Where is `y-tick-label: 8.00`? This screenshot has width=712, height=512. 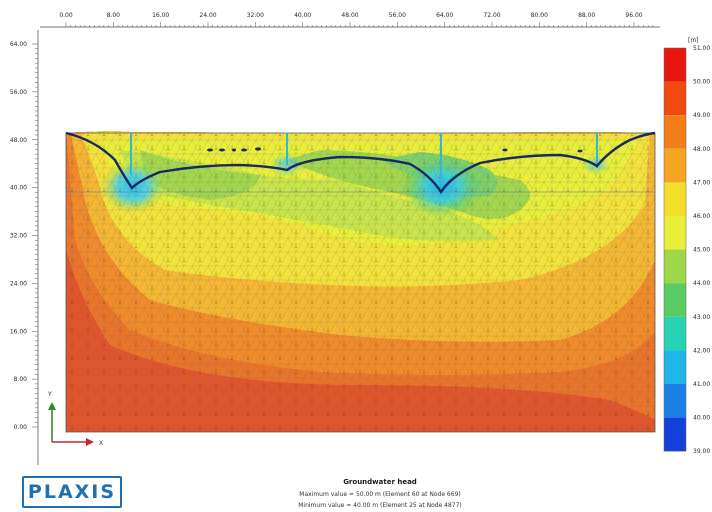 y-tick-label: 8.00 is located at coordinates (21, 379).